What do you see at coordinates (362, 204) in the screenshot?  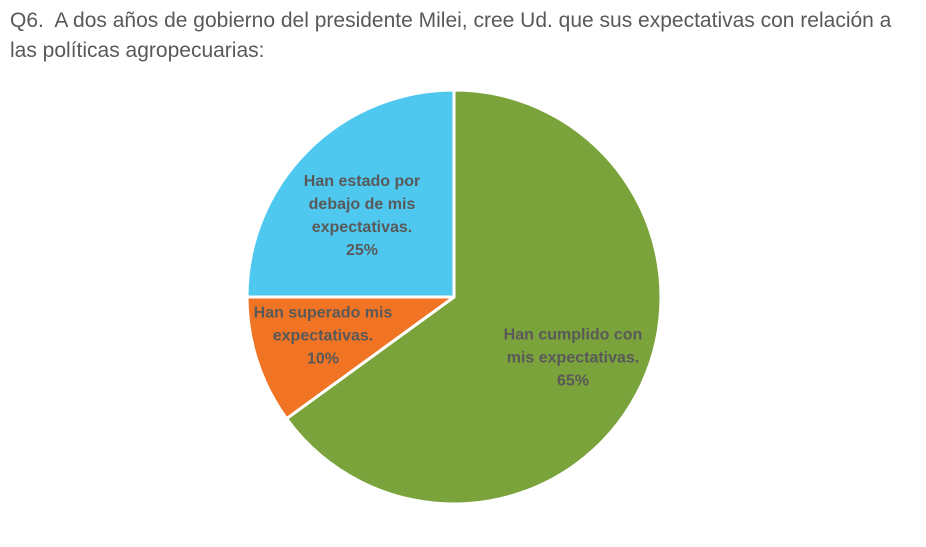 I see `pie-label-line: debajo de mis` at bounding box center [362, 204].